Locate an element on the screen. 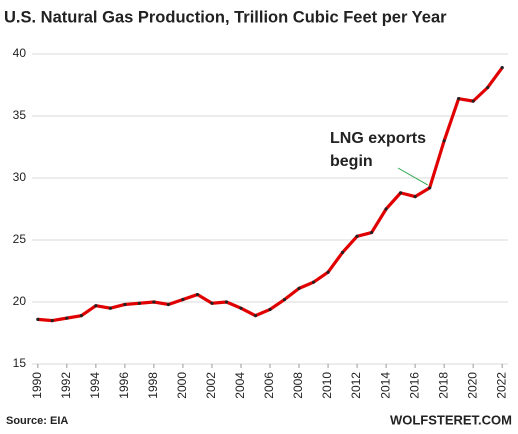 The image size is (518, 434). x-tick-label: 1992 is located at coordinates (66, 385).